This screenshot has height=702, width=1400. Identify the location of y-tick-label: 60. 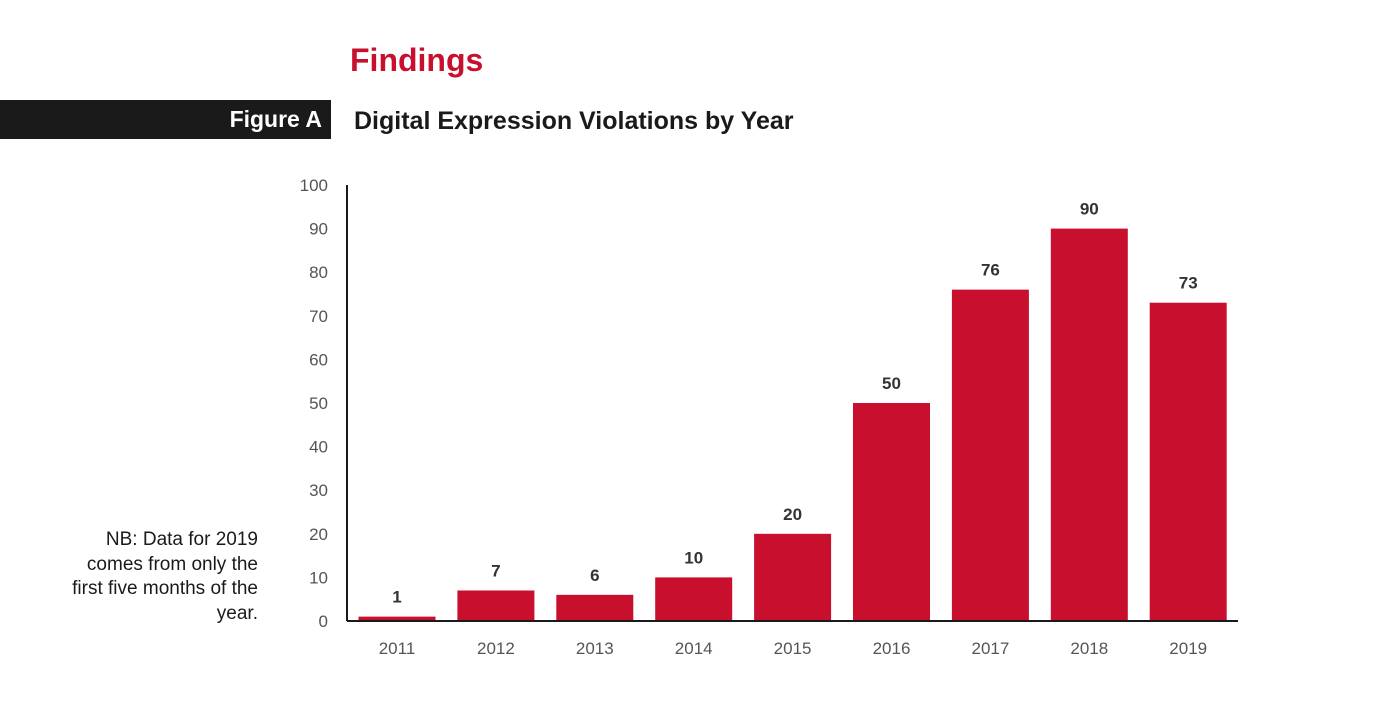
(318, 359).